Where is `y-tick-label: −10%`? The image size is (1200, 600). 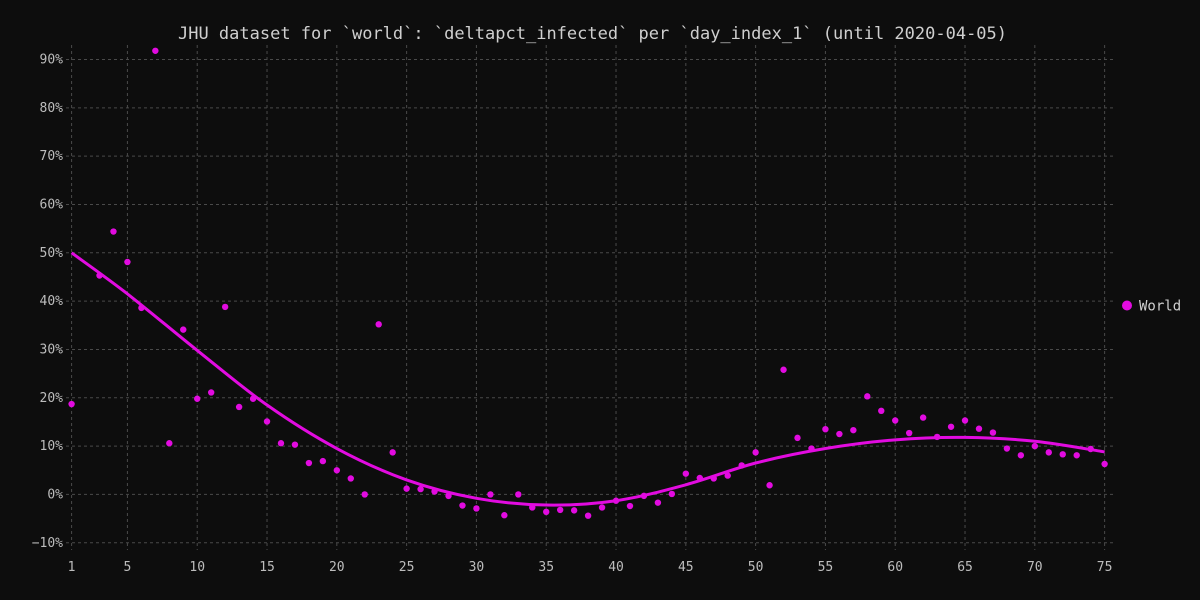
y-tick-label: −10% is located at coordinates (47, 543).